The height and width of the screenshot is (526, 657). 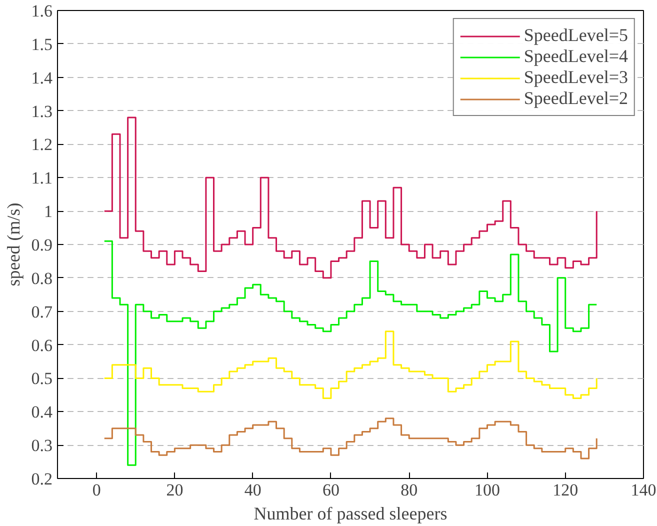 I want to click on y-tick-label: 1, so click(x=48, y=212).